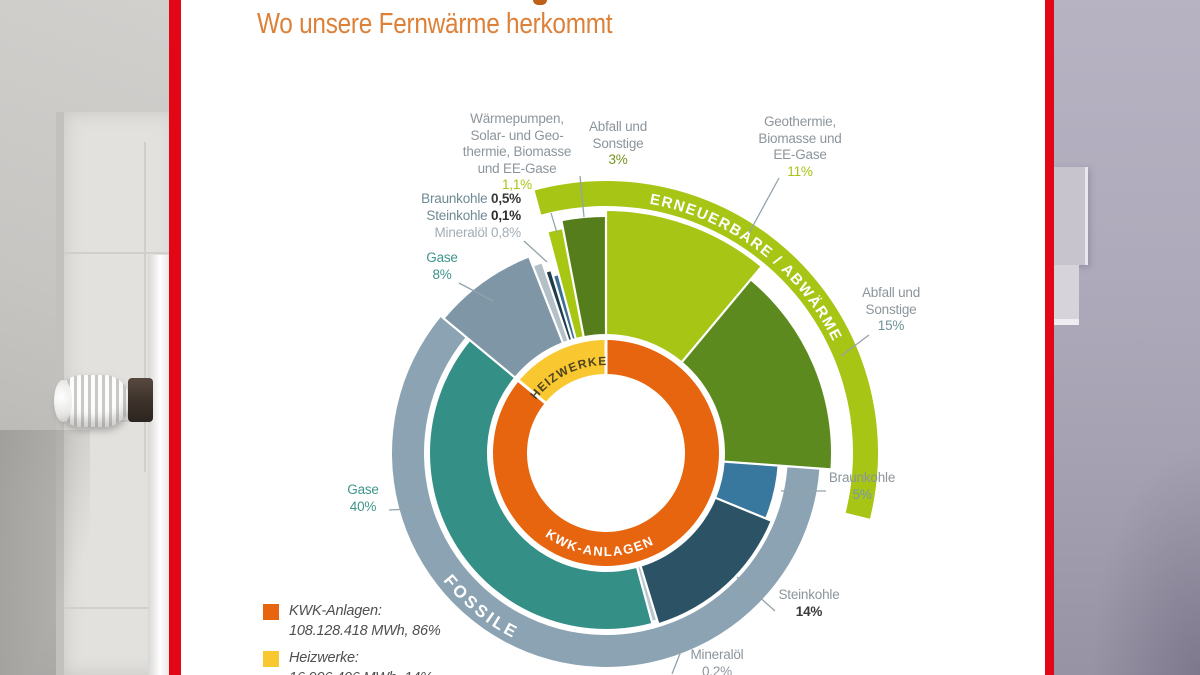 This screenshot has width=1200, height=675. I want to click on radiator-edge, so click(159, 465).